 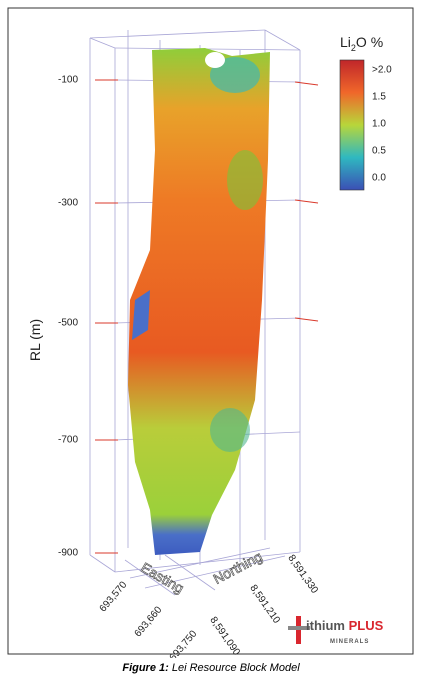 What do you see at coordinates (379, 178) in the screenshot?
I see `legend-label: 0.0` at bounding box center [379, 178].